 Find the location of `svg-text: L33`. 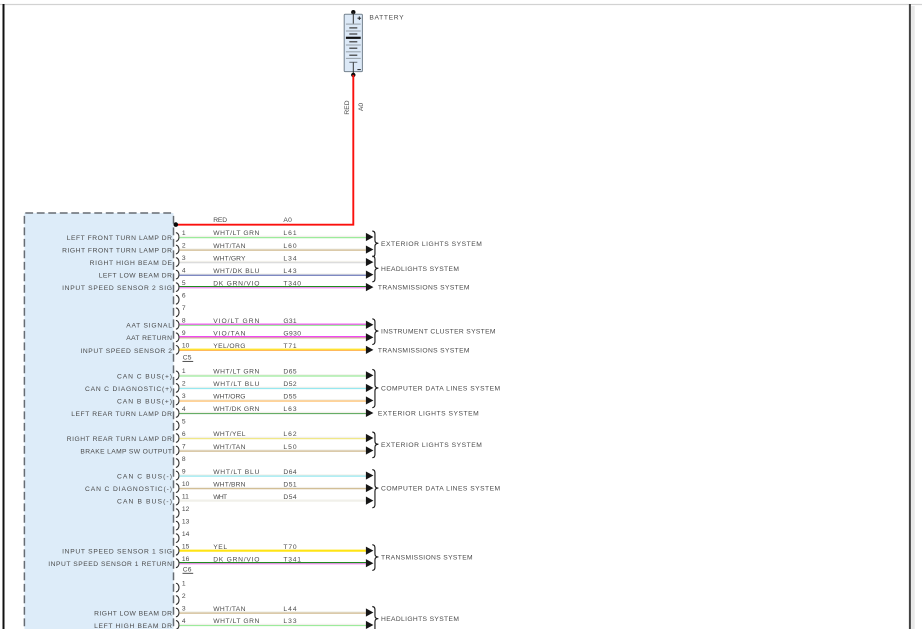

svg-text: L33 is located at coordinates (289, 621).